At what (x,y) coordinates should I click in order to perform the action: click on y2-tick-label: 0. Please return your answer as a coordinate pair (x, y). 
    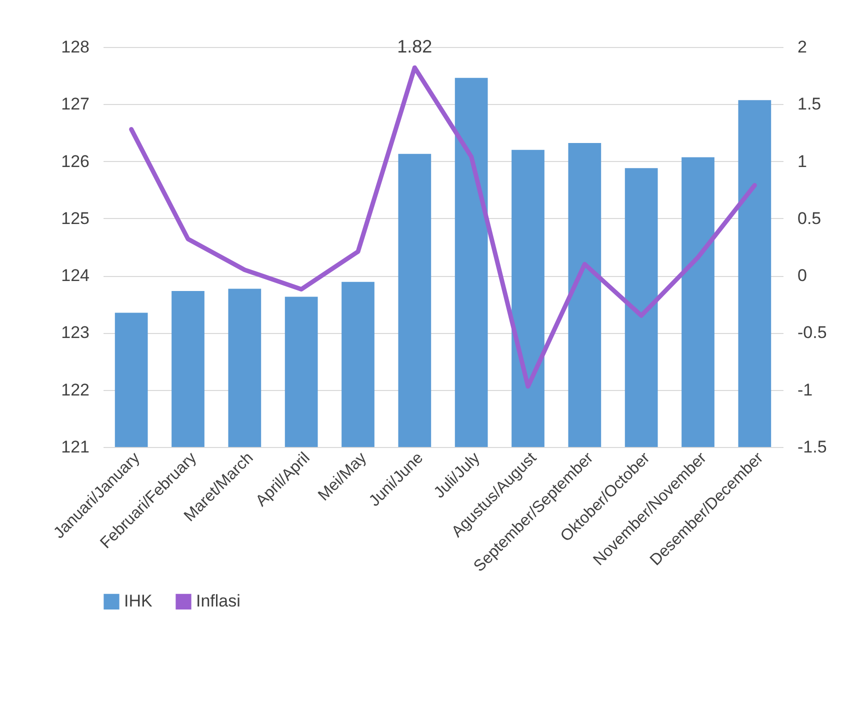
    Looking at the image, I should click on (802, 276).